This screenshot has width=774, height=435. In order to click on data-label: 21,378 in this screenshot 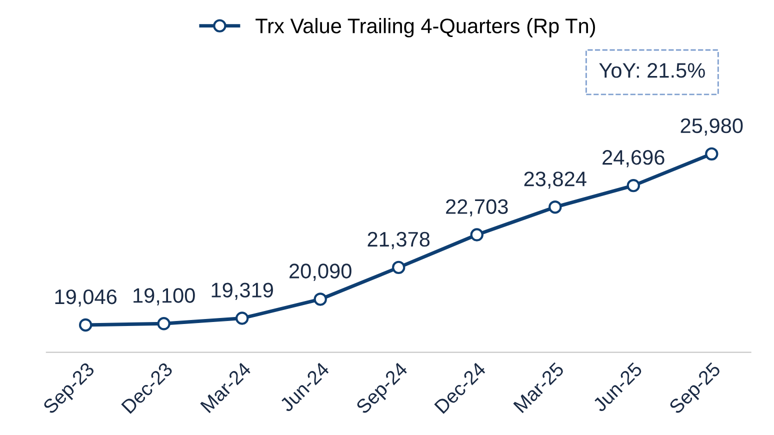, I will do `click(399, 241)`.